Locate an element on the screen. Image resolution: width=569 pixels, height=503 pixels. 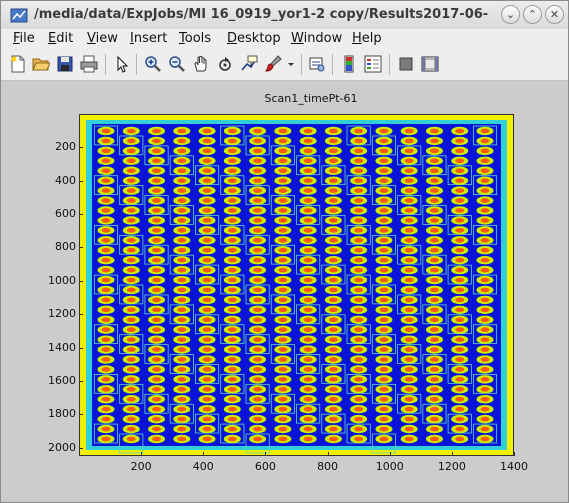
menu-window: Window is located at coordinates (316, 38).